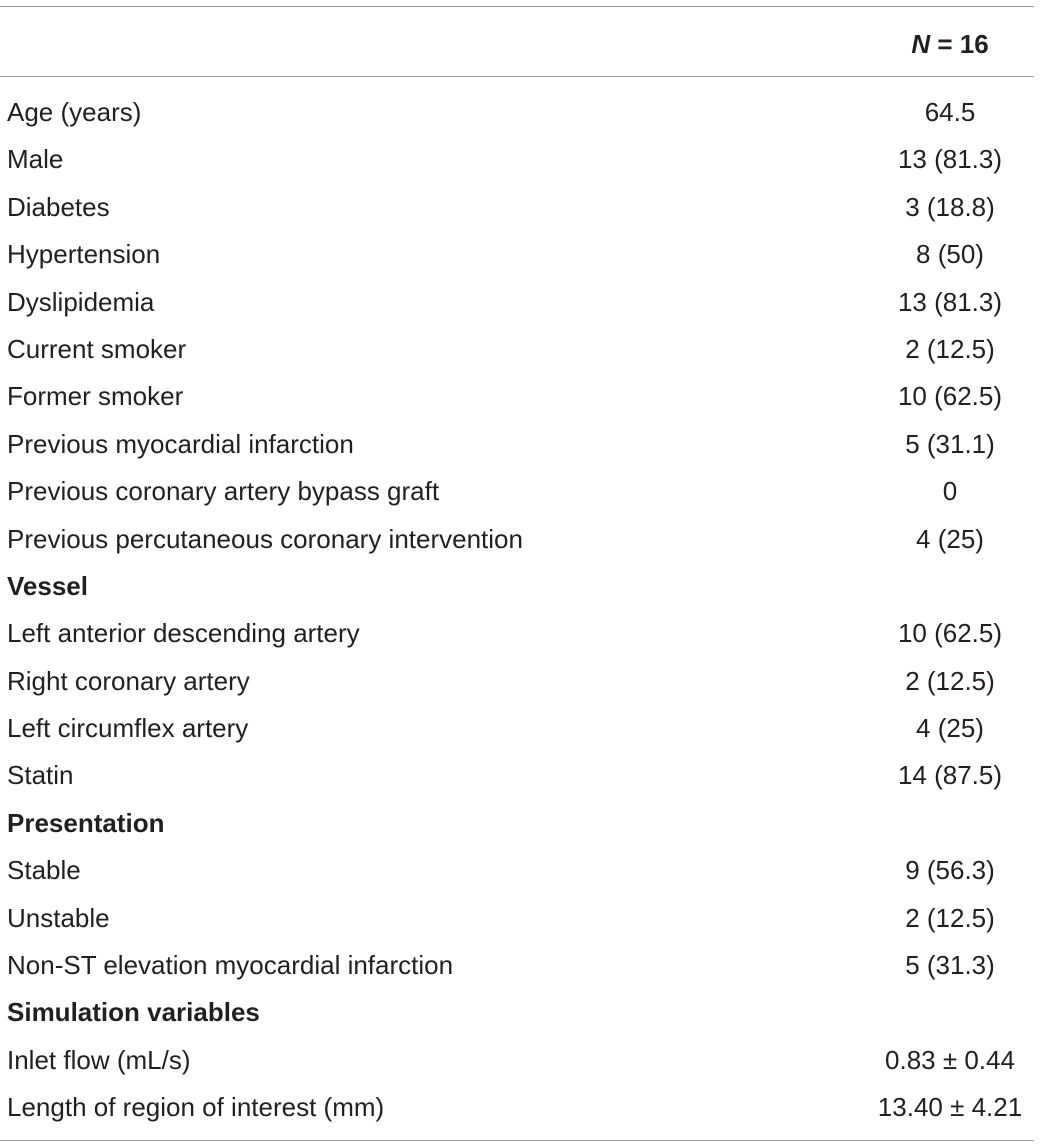 Image resolution: width=1040 pixels, height=1148 pixels. I want to click on row-value: 64.5, so click(950, 112).